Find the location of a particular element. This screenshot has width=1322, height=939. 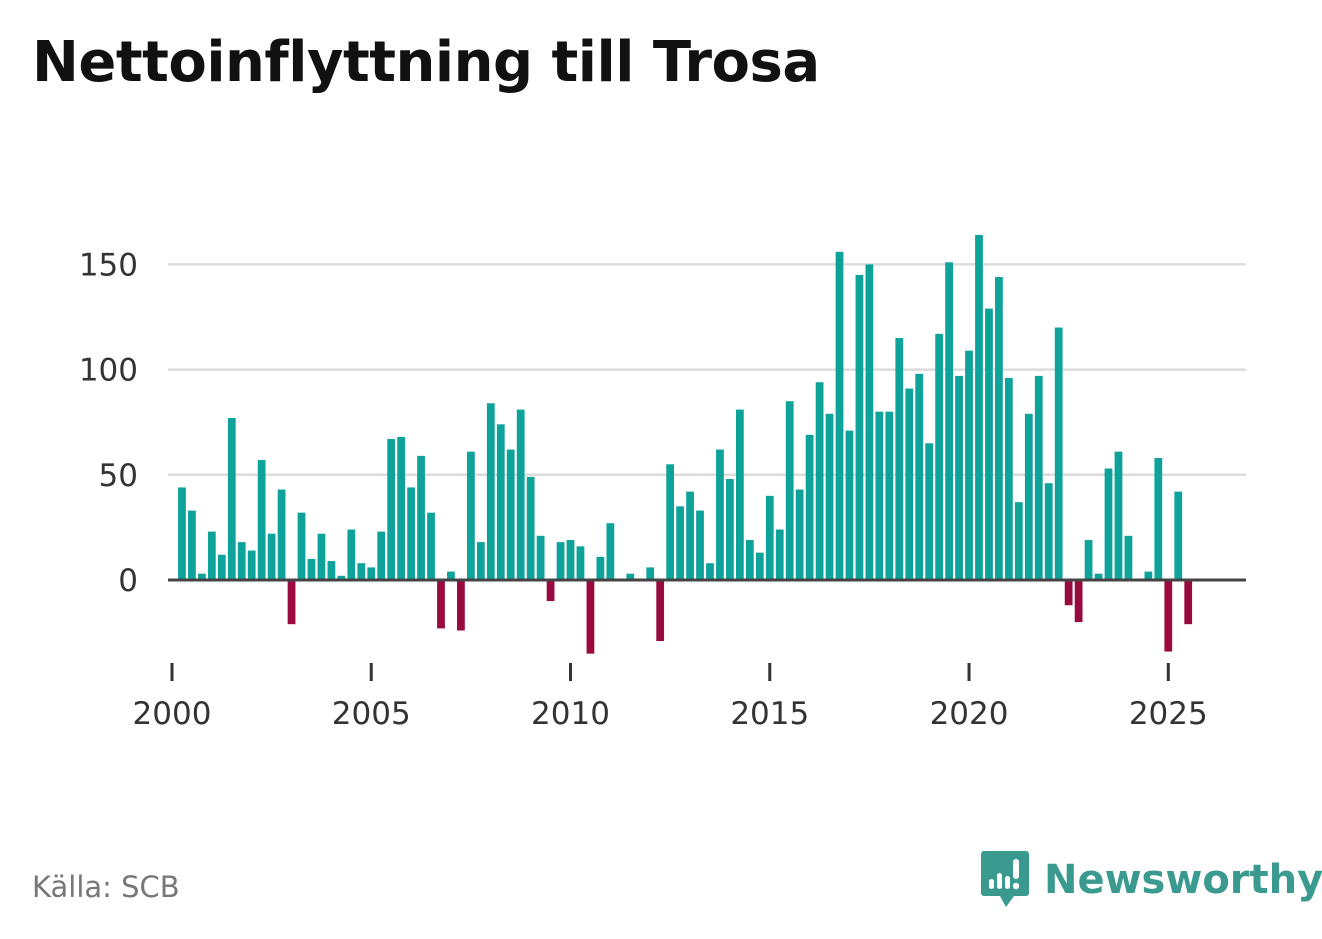

y-tick-label: 150 is located at coordinates (108, 265).